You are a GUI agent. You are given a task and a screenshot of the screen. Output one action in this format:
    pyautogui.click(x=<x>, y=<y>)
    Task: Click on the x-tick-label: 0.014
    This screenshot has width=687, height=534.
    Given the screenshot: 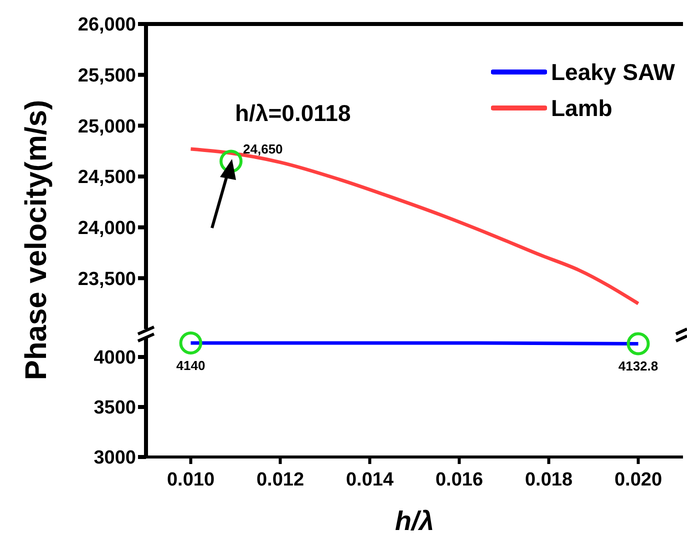 What is the action you would take?
    pyautogui.click(x=370, y=479)
    